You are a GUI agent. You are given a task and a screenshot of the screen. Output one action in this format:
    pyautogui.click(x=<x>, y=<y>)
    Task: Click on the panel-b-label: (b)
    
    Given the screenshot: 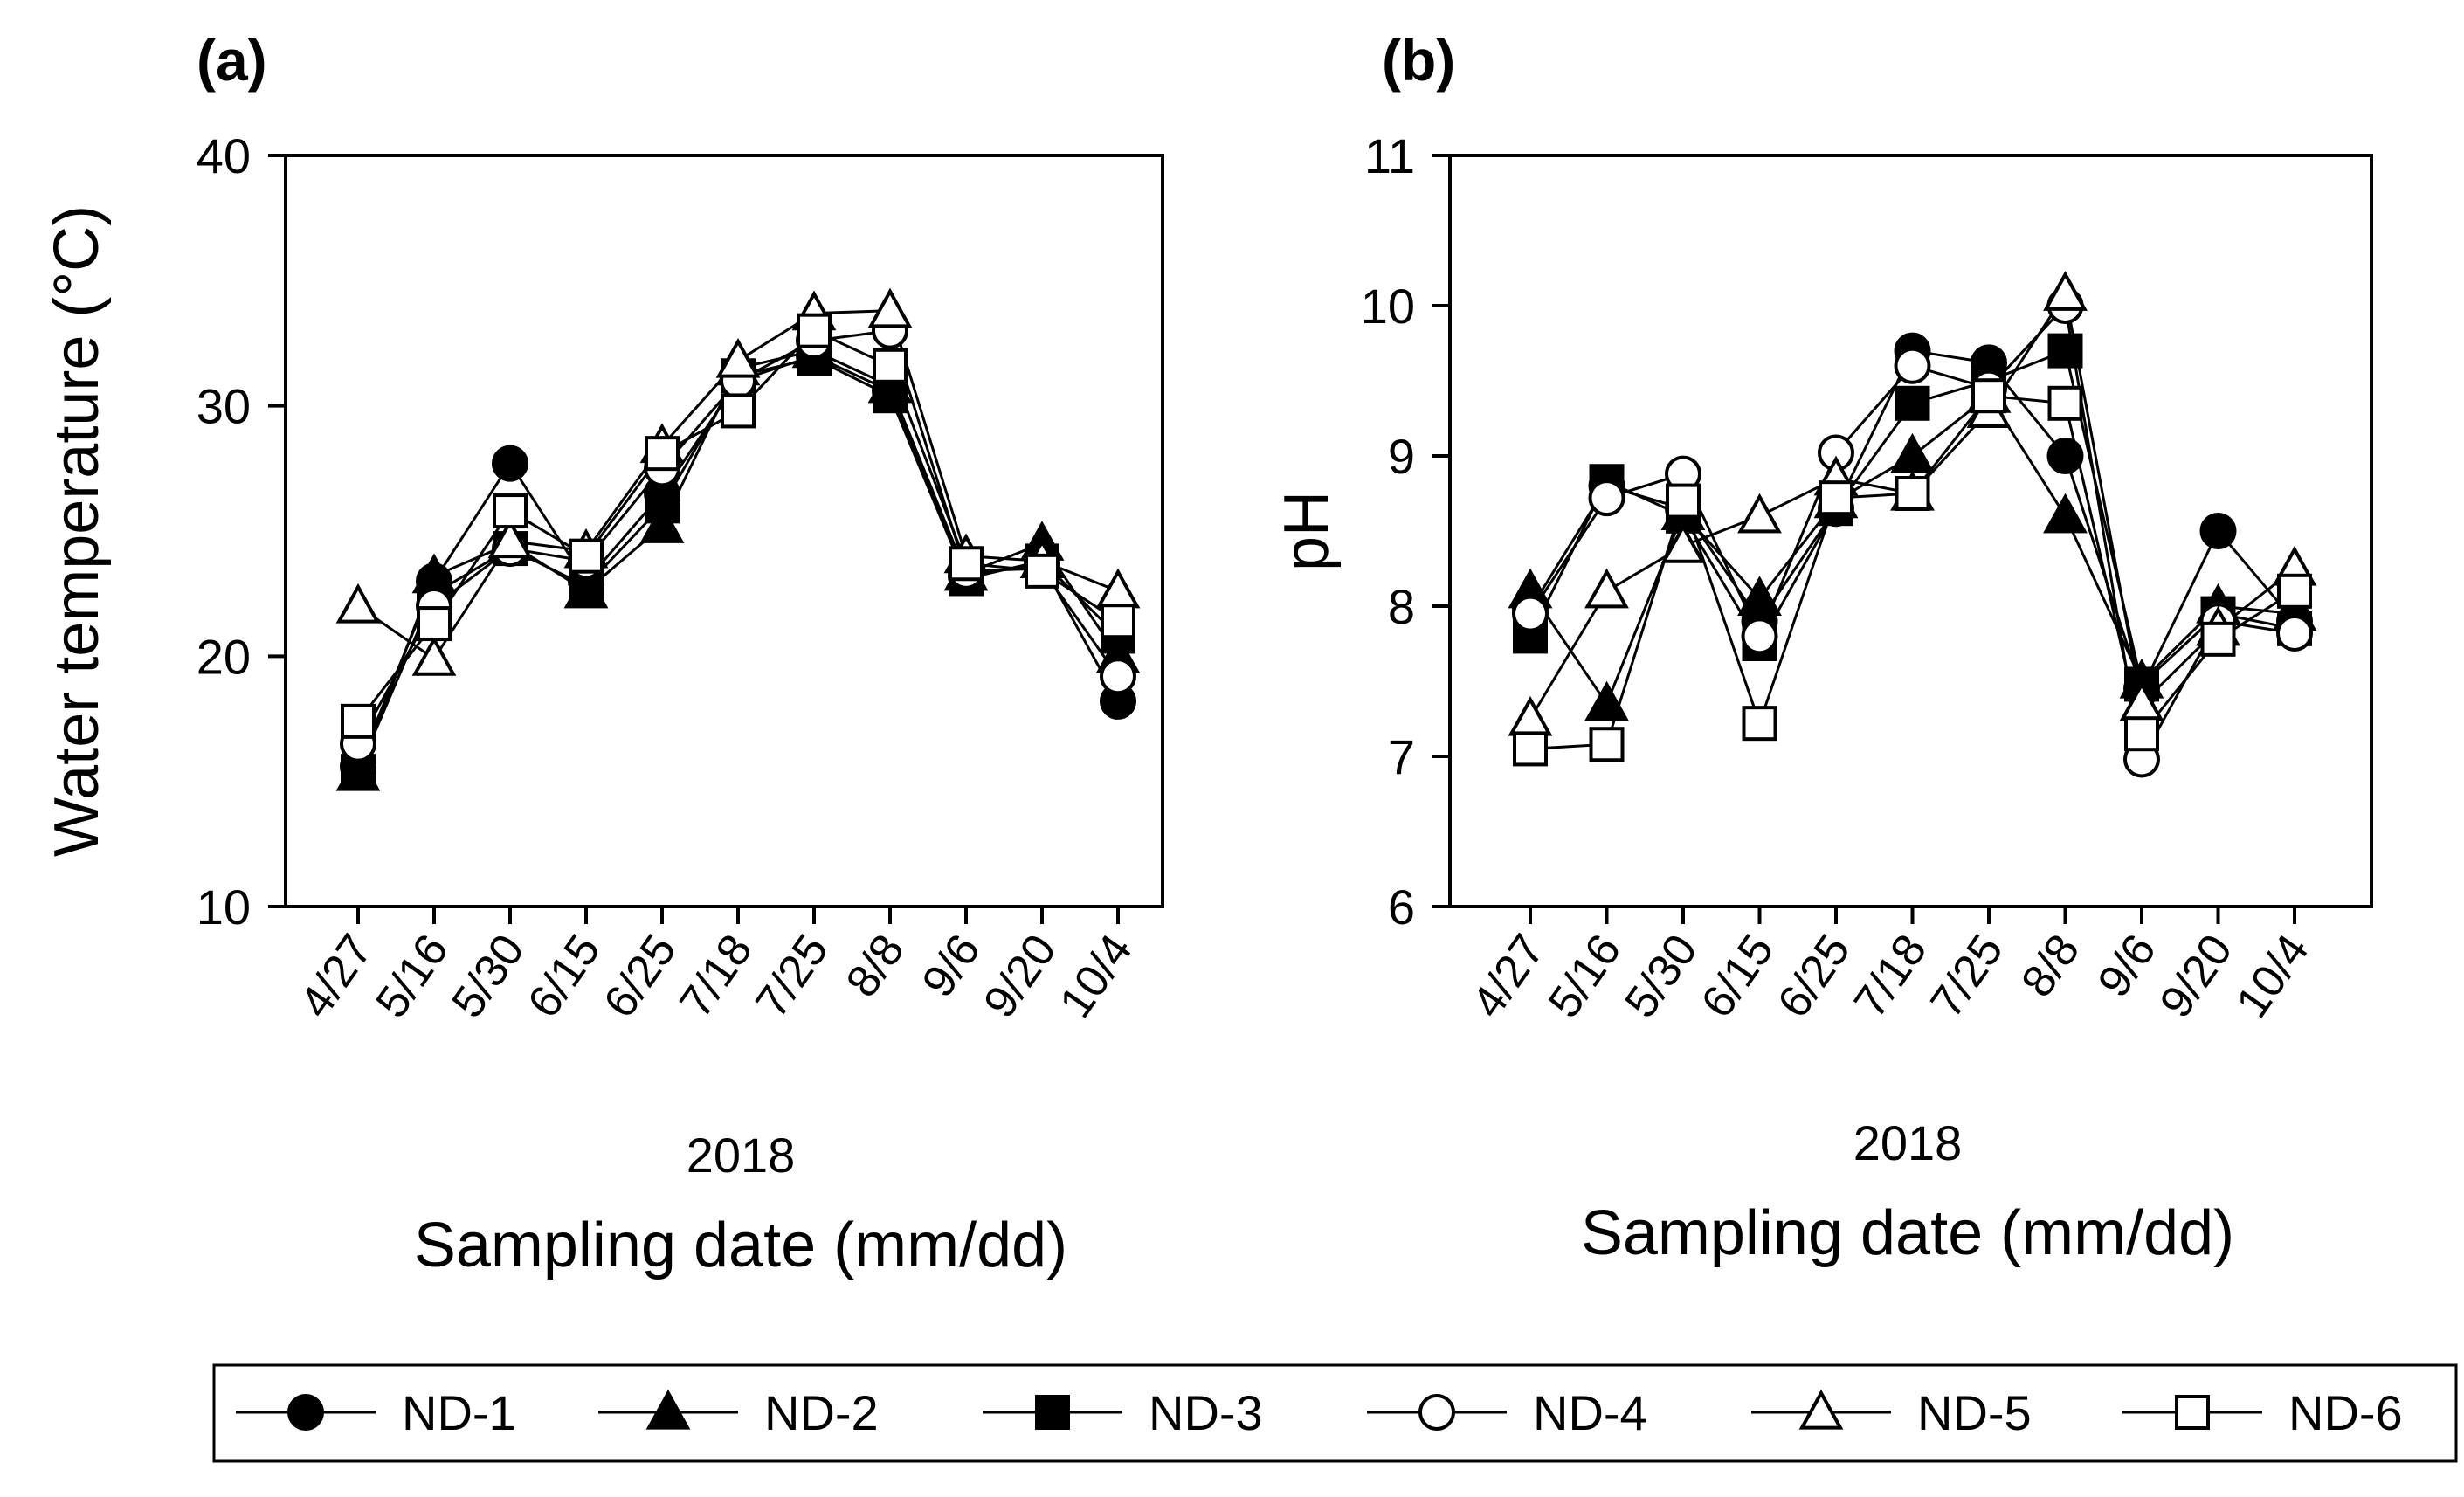 What is the action you would take?
    pyautogui.click(x=1418, y=60)
    